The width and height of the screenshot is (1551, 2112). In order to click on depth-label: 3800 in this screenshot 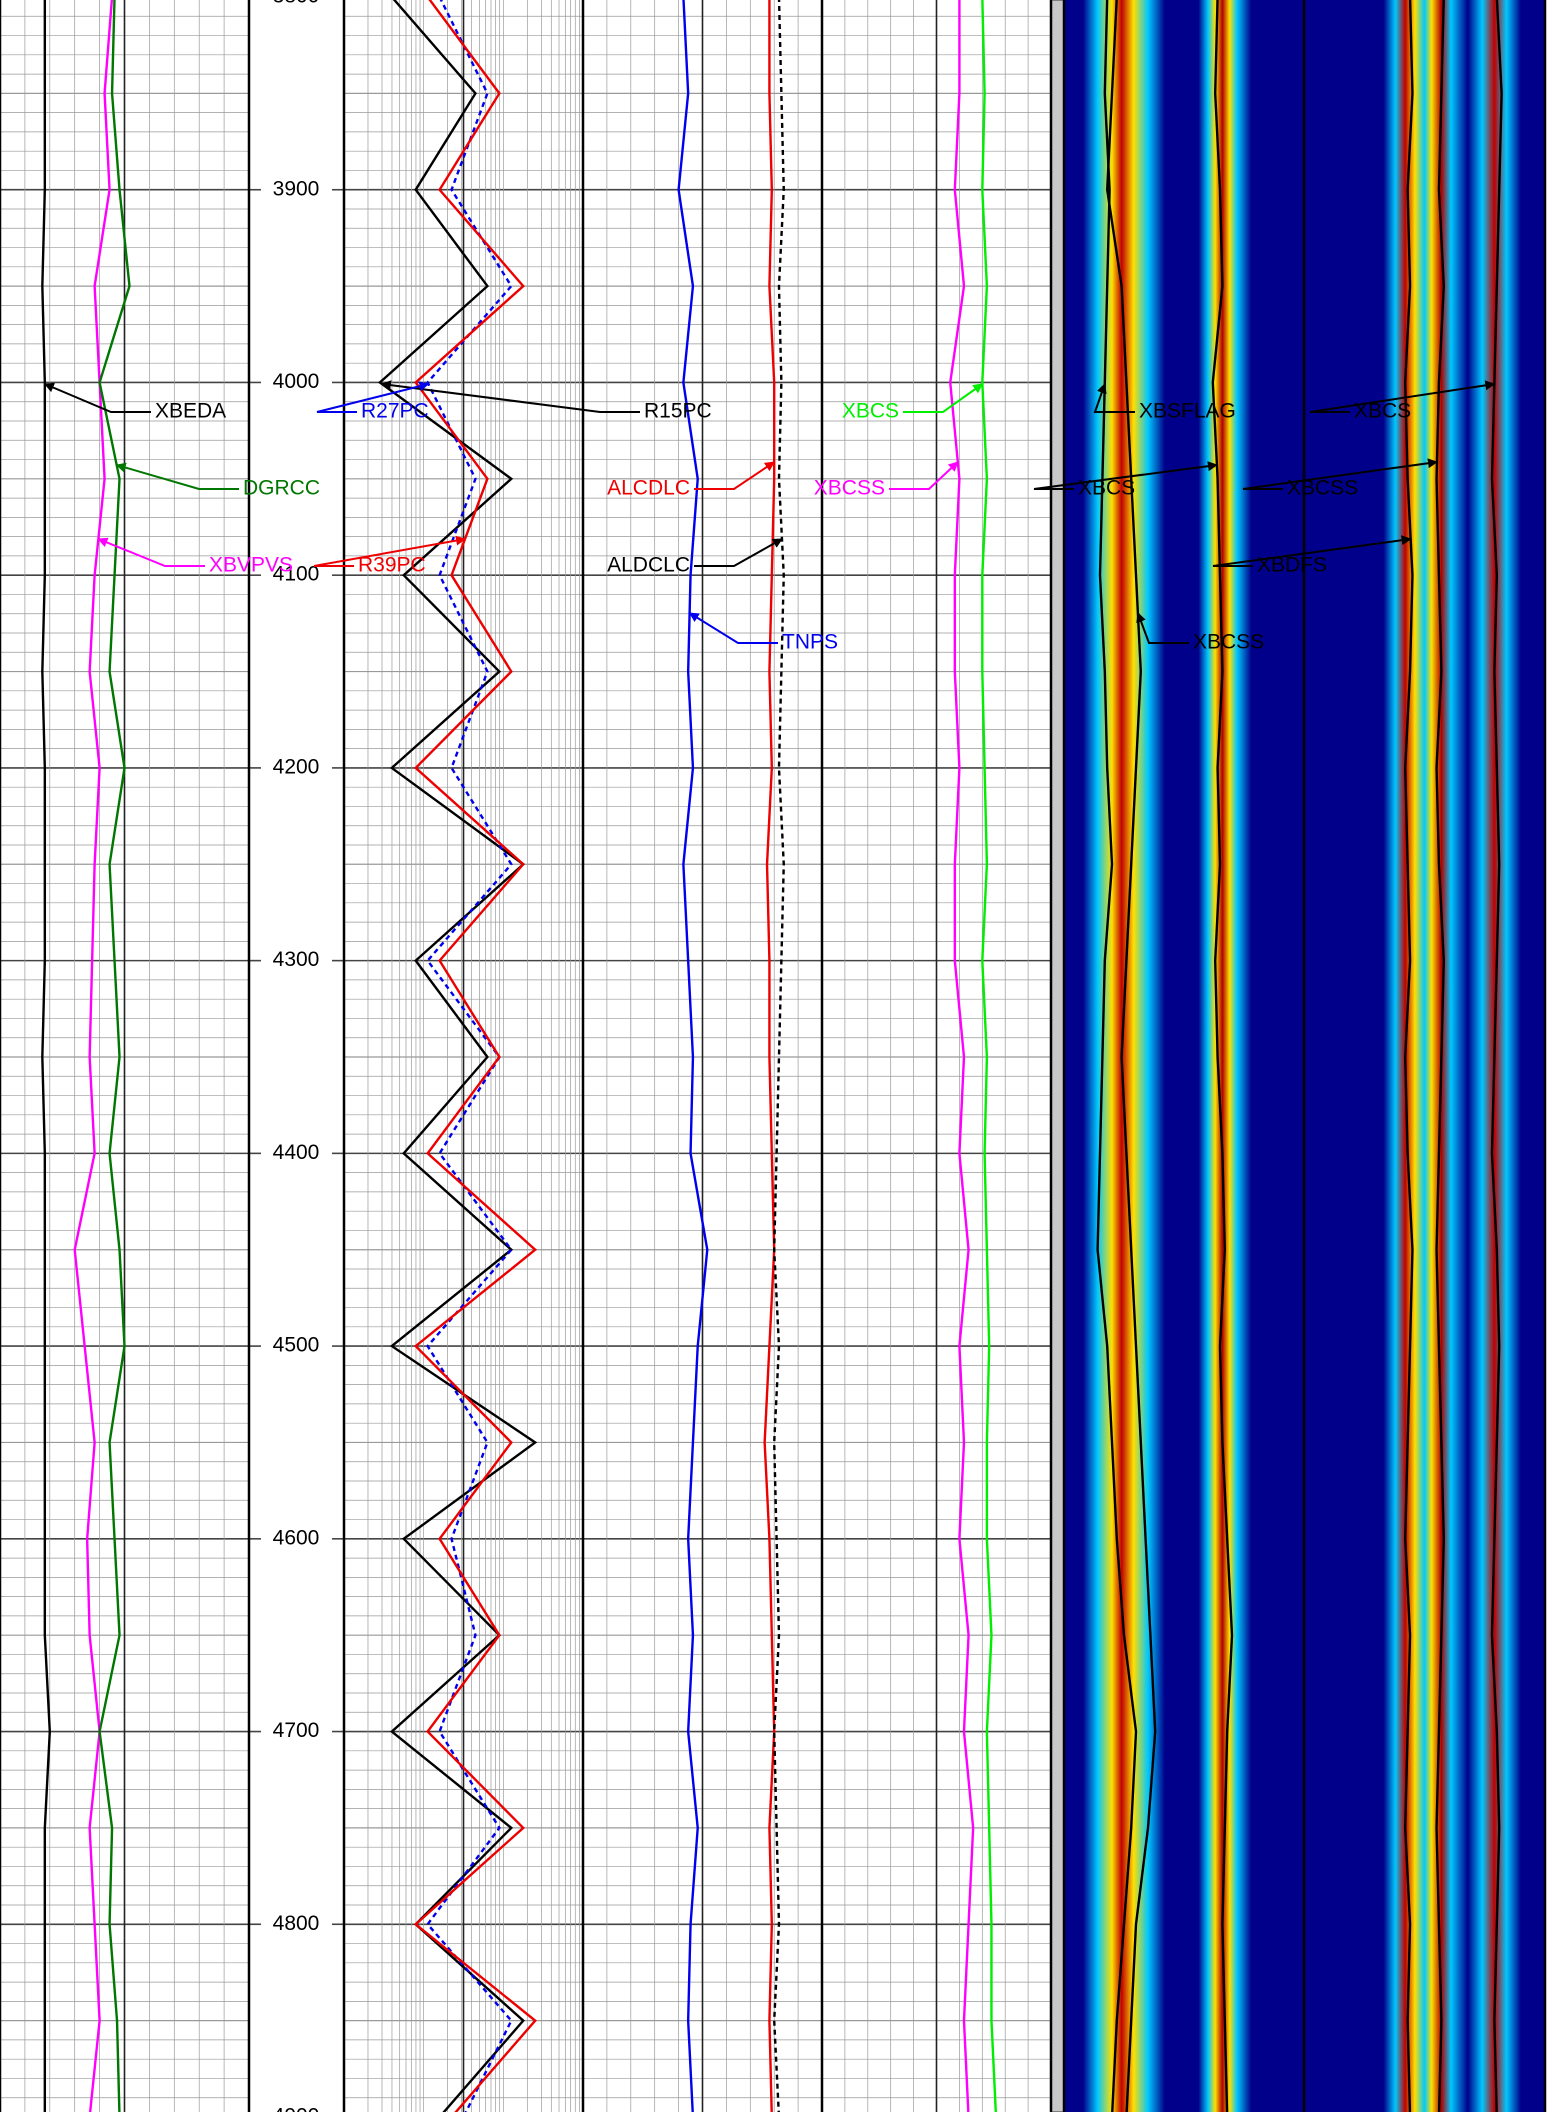, I will do `click(296, 4)`.